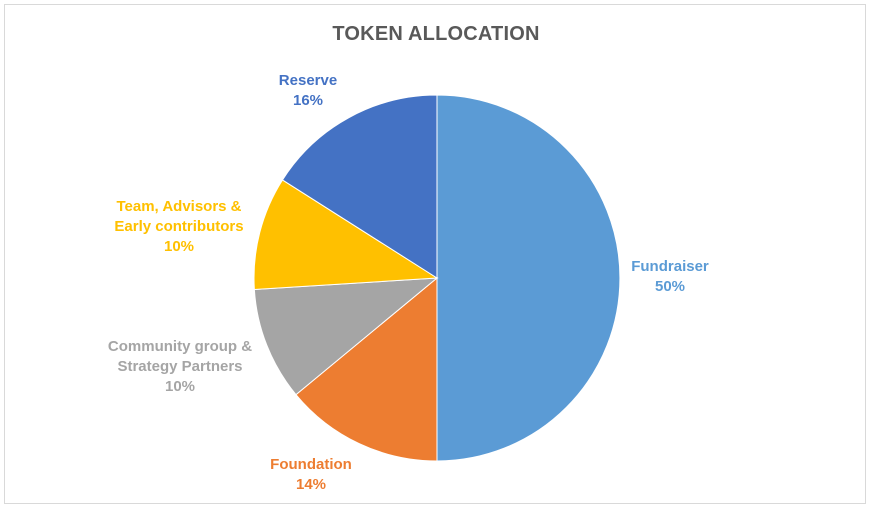 The image size is (873, 512). Describe the element at coordinates (180, 346) in the screenshot. I see `slice-category-label: Community group &` at that location.